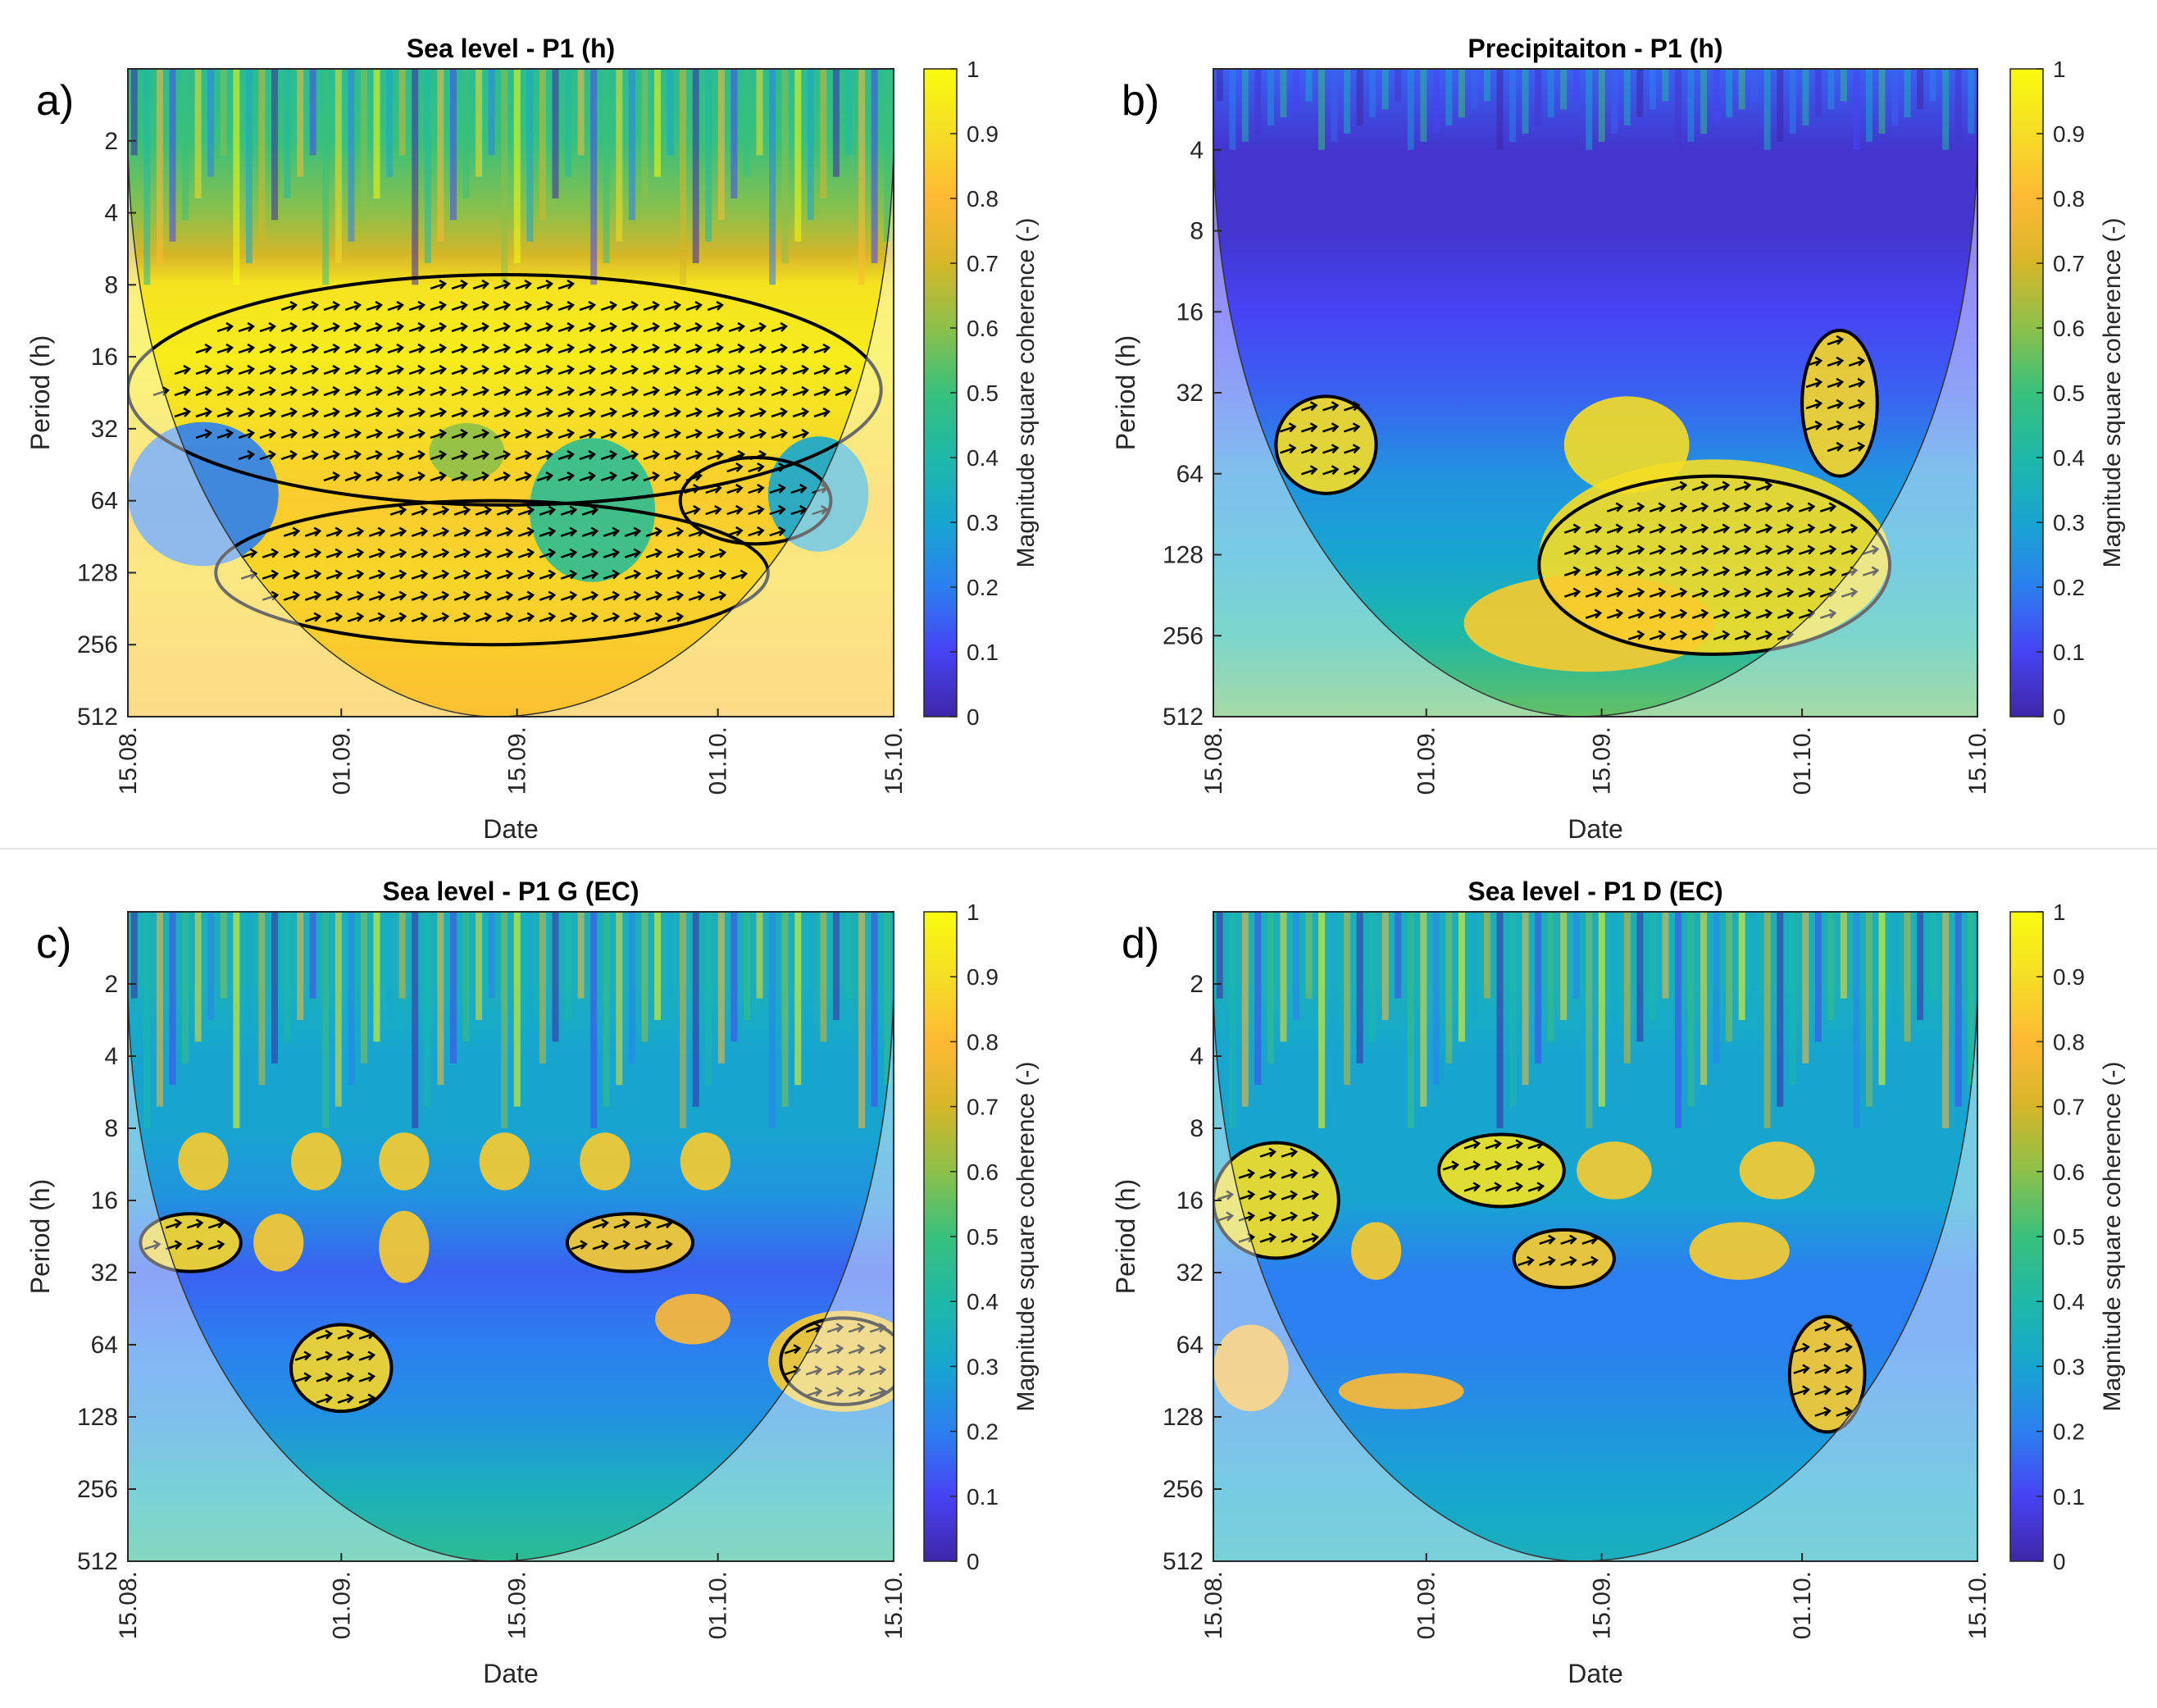 The height and width of the screenshot is (1708, 2157). I want to click on x-axis-label: Date, so click(511, 829).